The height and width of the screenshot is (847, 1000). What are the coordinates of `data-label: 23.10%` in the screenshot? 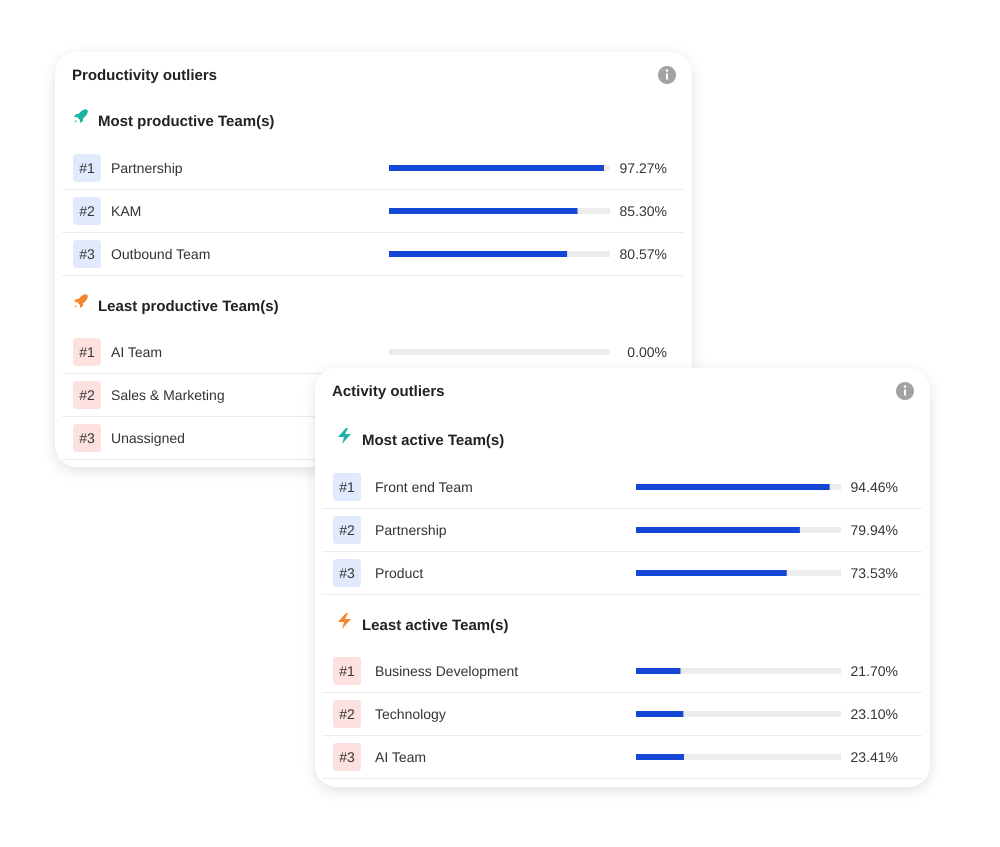 It's located at (874, 714).